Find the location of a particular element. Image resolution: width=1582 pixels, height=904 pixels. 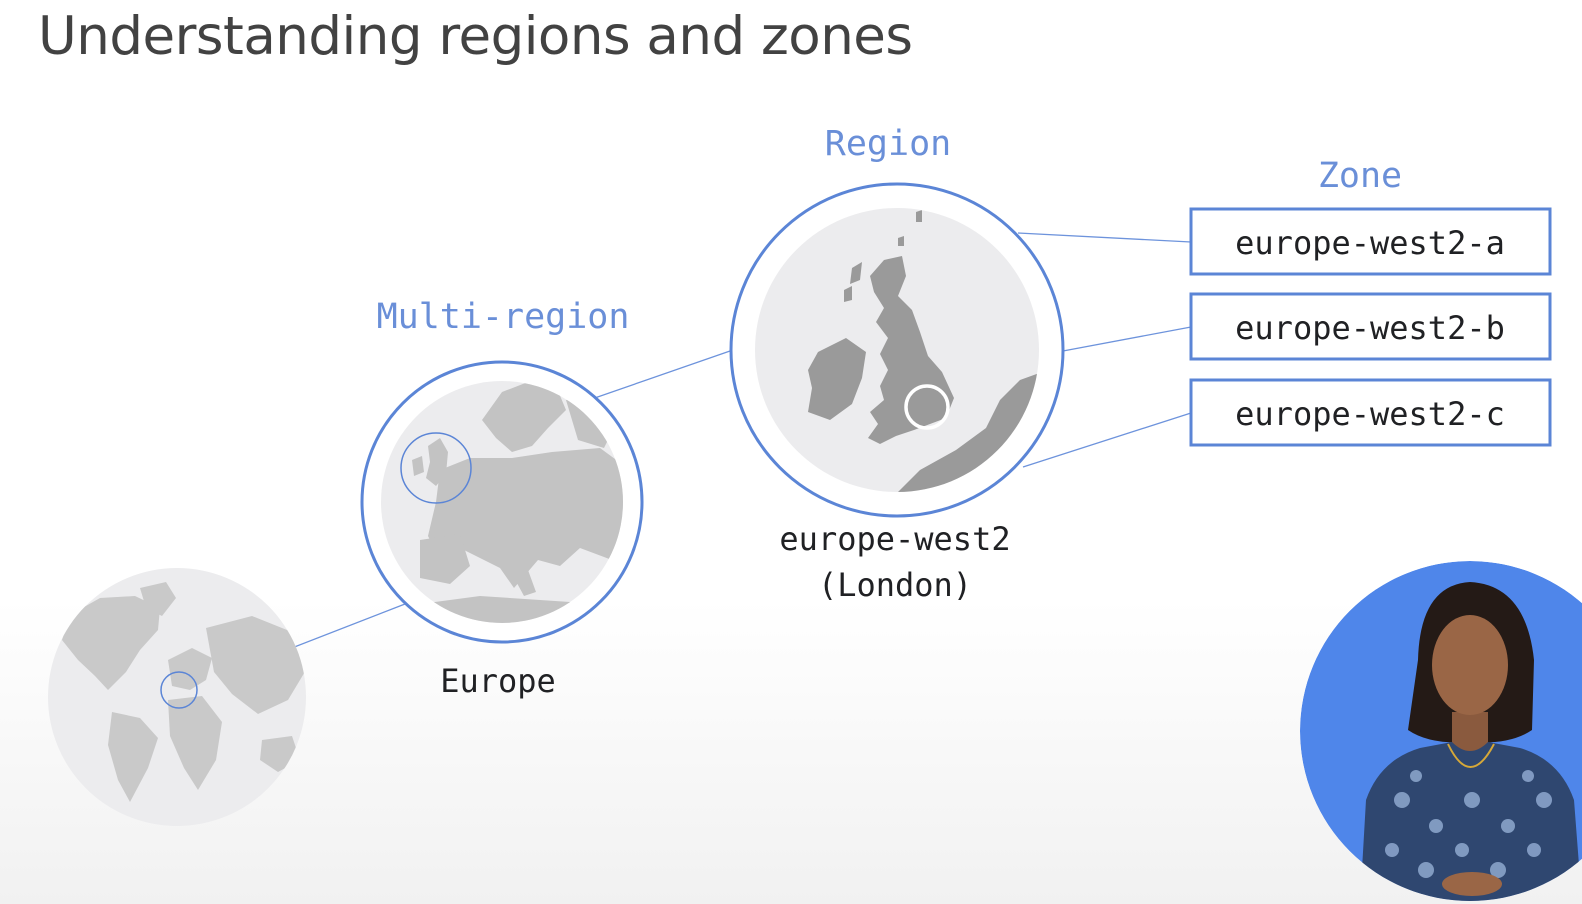

connector-region-to-zone-c is located at coordinates (1107, 440).